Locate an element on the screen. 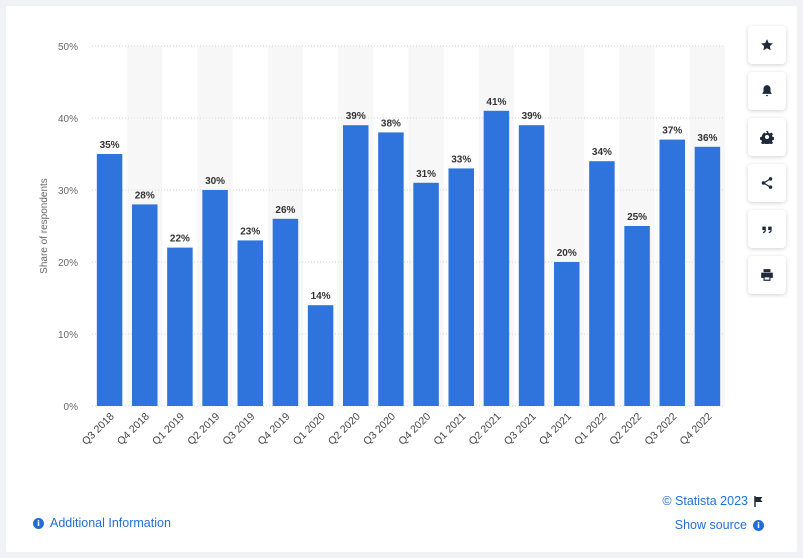  y-tick-label: 40% is located at coordinates (68, 119).